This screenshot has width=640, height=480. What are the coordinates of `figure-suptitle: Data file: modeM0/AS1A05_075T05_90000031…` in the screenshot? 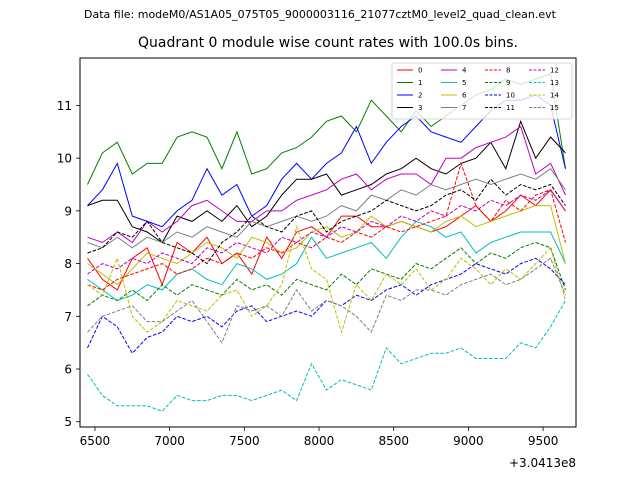 It's located at (320, 14).